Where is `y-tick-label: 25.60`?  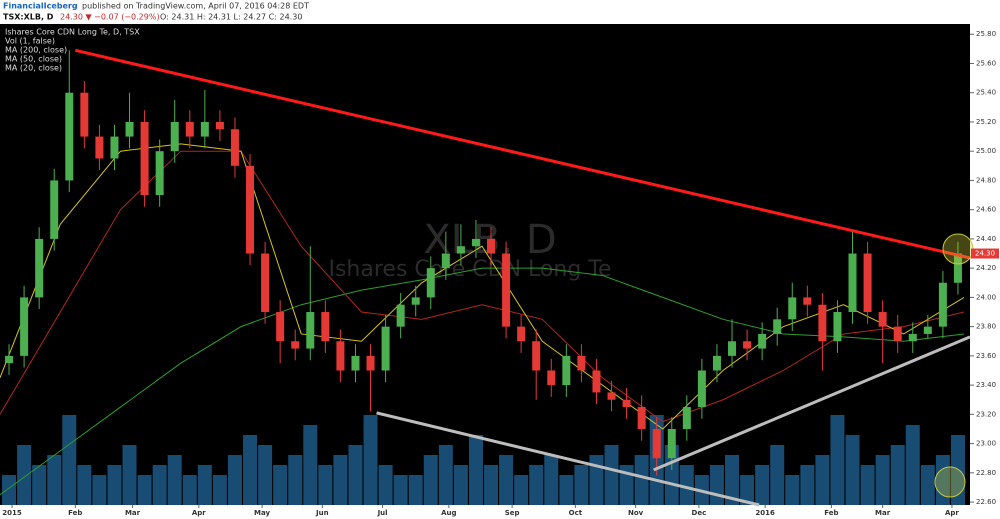
y-tick-label: 25.60 is located at coordinates (986, 63).